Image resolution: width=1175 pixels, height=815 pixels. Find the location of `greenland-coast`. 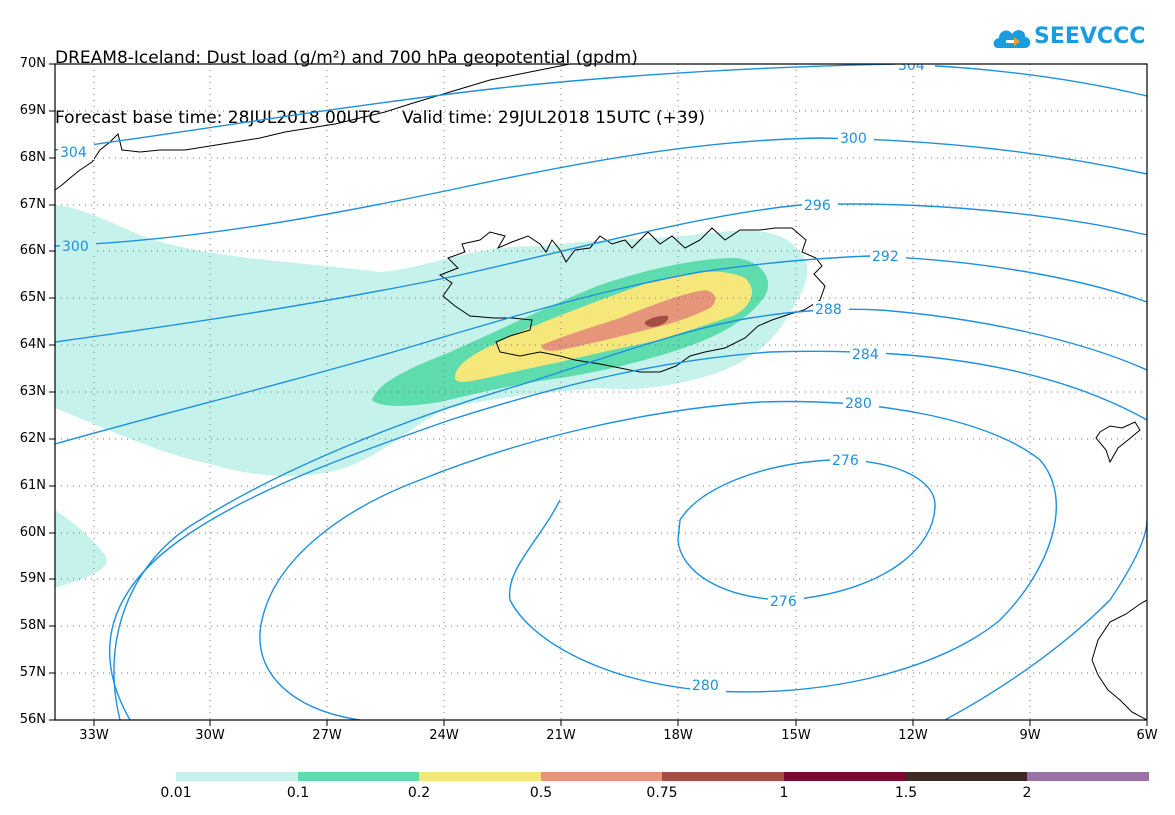

greenland-coast is located at coordinates (313, 127).